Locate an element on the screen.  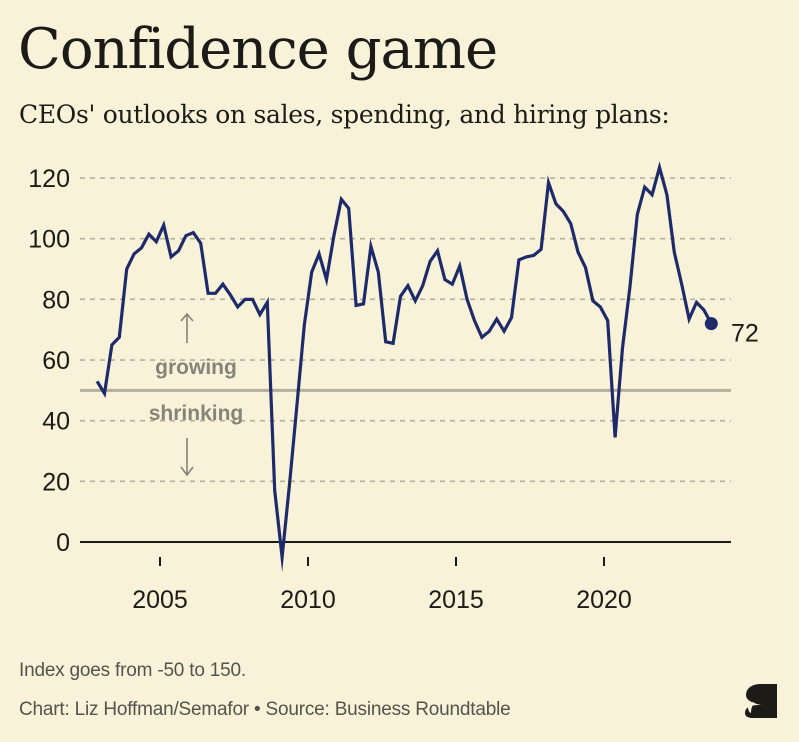
arrow-up-head is located at coordinates (187, 317).